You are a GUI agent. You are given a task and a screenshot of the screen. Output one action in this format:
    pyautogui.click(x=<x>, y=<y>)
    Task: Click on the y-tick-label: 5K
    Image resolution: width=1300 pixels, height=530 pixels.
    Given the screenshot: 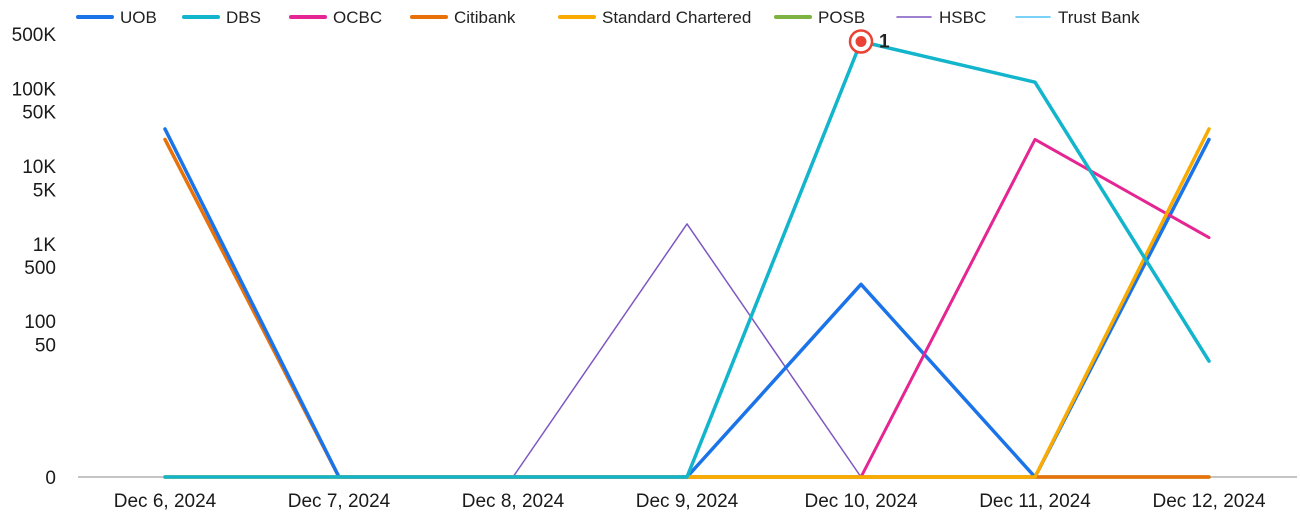 What is the action you would take?
    pyautogui.click(x=45, y=190)
    